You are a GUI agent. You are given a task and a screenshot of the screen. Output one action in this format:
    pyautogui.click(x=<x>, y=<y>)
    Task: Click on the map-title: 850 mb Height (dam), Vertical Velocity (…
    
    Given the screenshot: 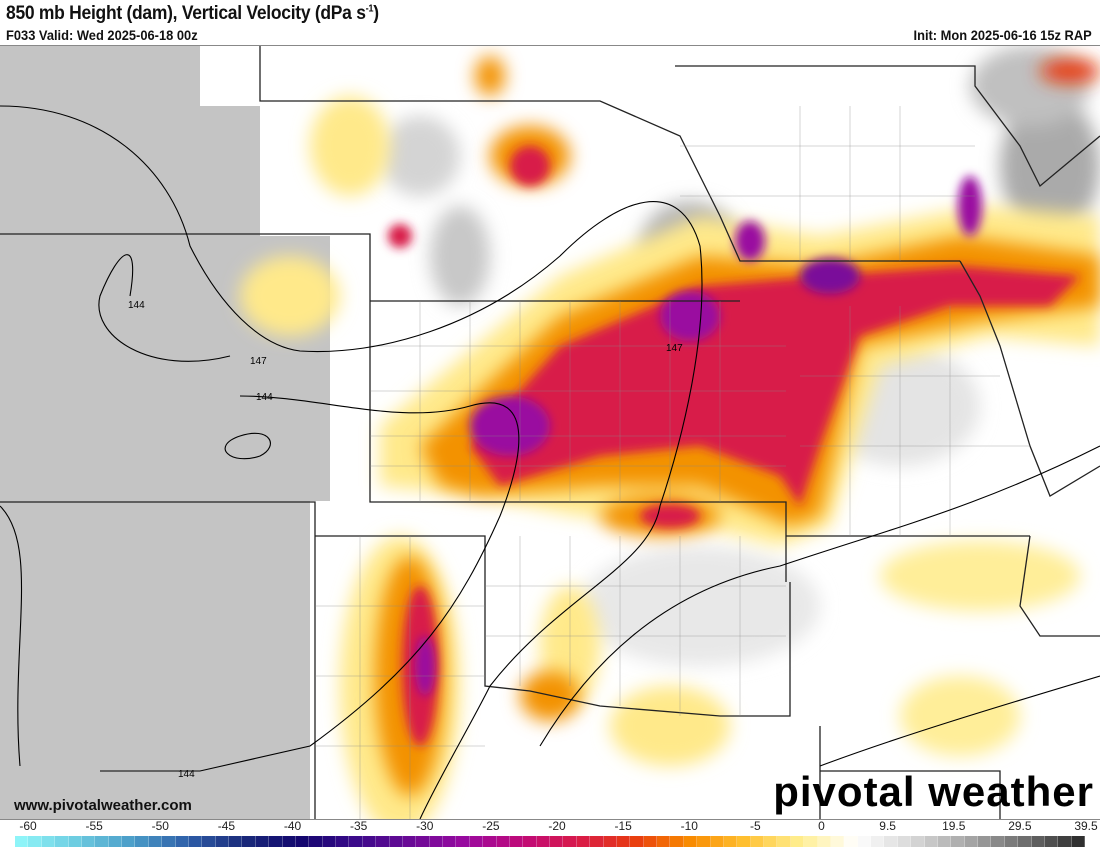 What is the action you would take?
    pyautogui.click(x=192, y=13)
    